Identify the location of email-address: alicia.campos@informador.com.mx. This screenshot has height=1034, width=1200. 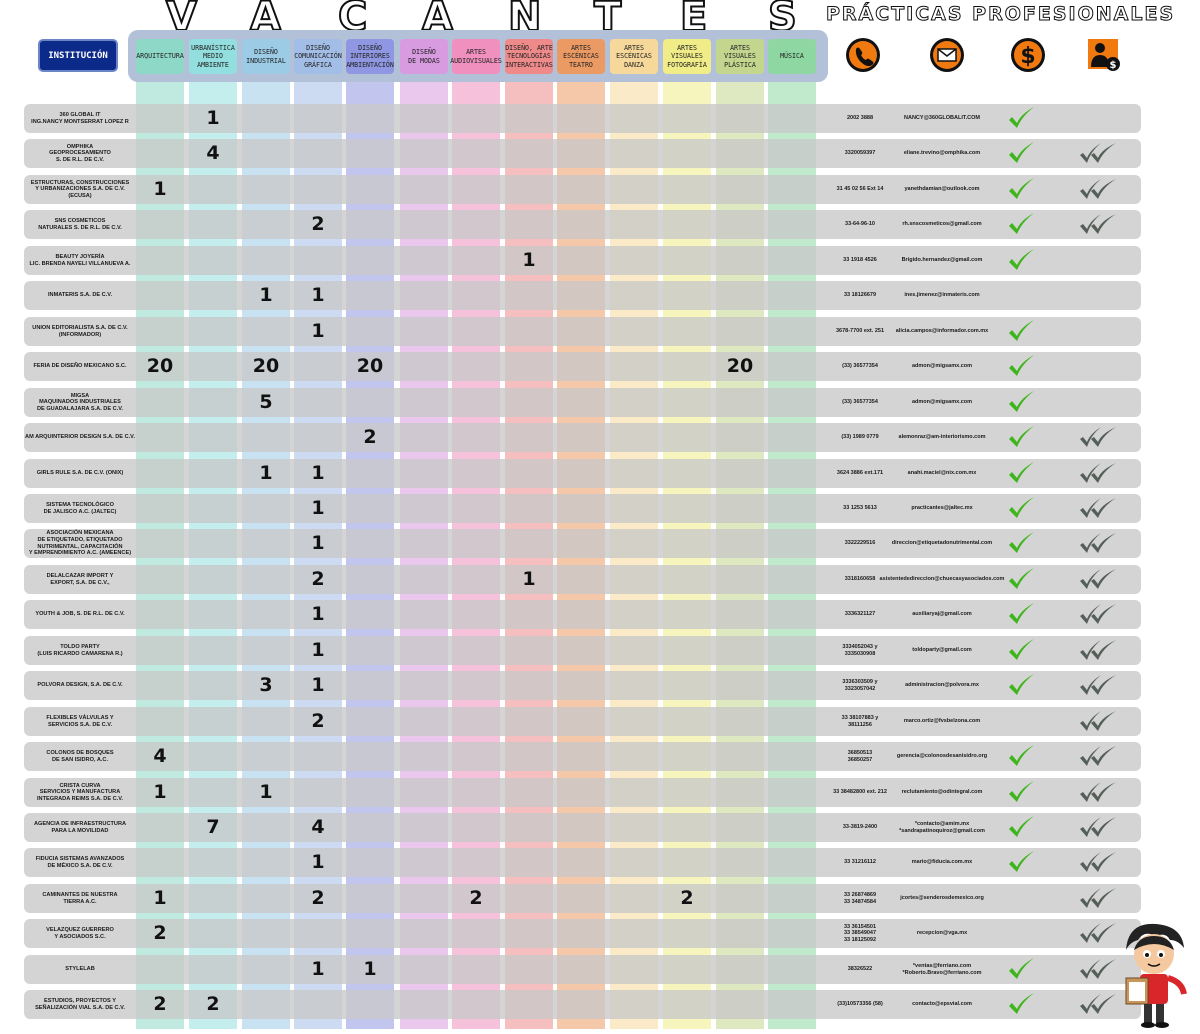
(942, 331).